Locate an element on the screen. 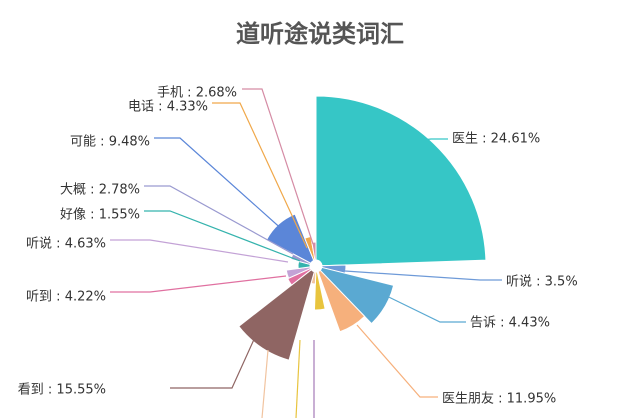 The image size is (640, 418). slice-医生-0 is located at coordinates (401, 181).